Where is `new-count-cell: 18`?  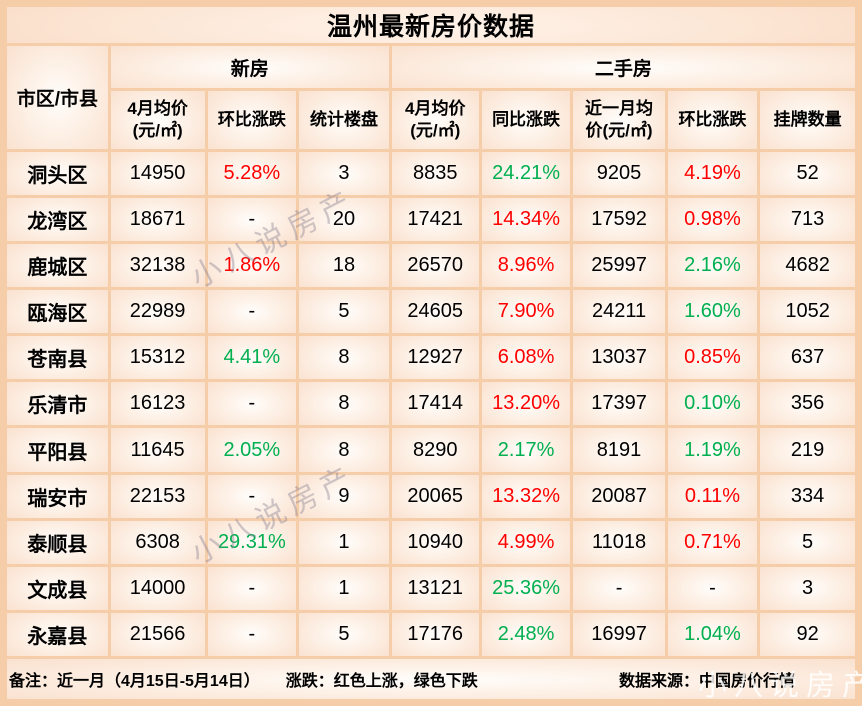 new-count-cell: 18 is located at coordinates (344, 266).